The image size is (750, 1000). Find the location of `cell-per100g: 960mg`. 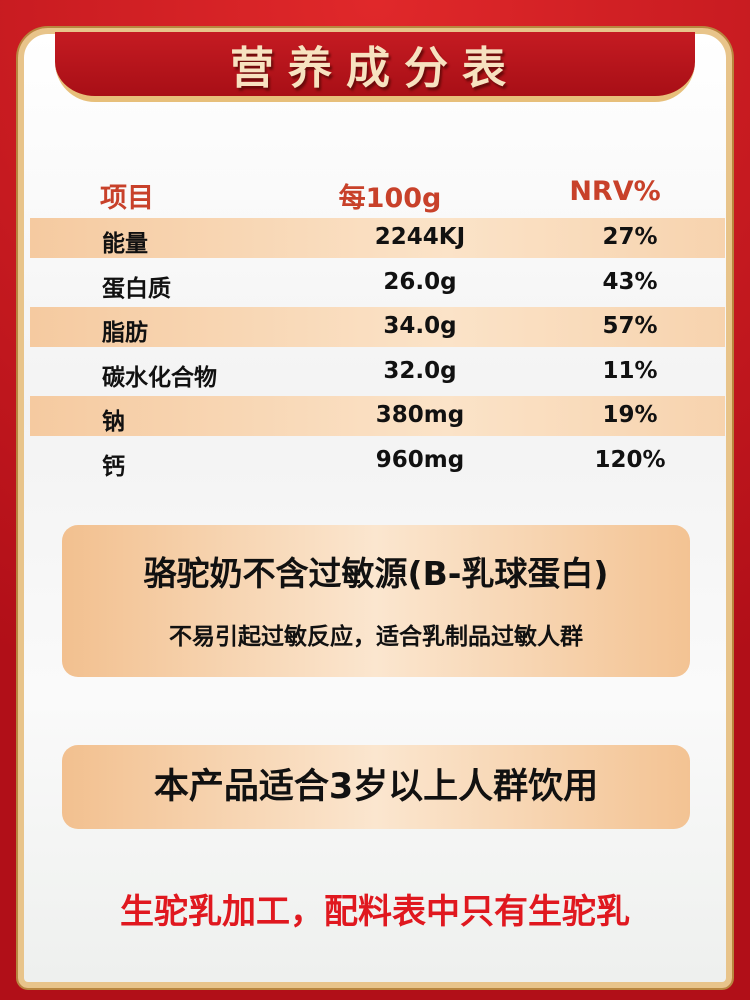

cell-per100g: 960mg is located at coordinates (420, 459).